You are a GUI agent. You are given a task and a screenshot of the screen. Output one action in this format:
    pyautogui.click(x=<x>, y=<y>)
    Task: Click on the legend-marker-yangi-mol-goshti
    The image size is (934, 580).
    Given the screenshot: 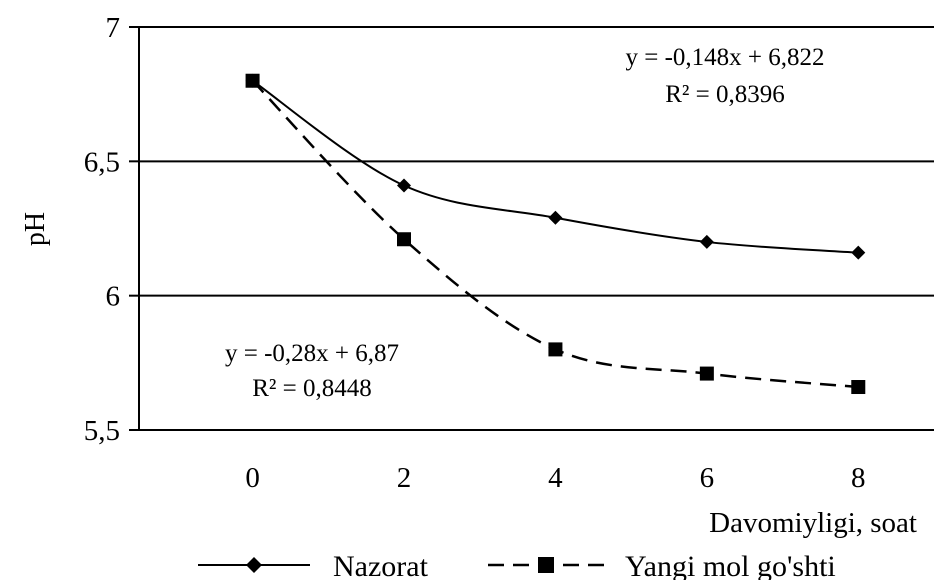 What is the action you would take?
    pyautogui.click(x=546, y=565)
    